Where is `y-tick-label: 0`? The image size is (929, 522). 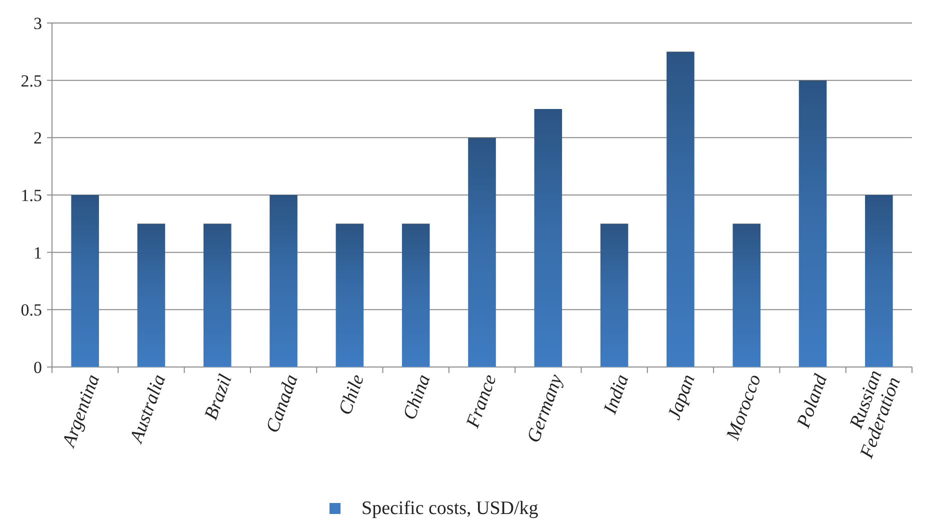
y-tick-label: 0 is located at coordinates (38, 367).